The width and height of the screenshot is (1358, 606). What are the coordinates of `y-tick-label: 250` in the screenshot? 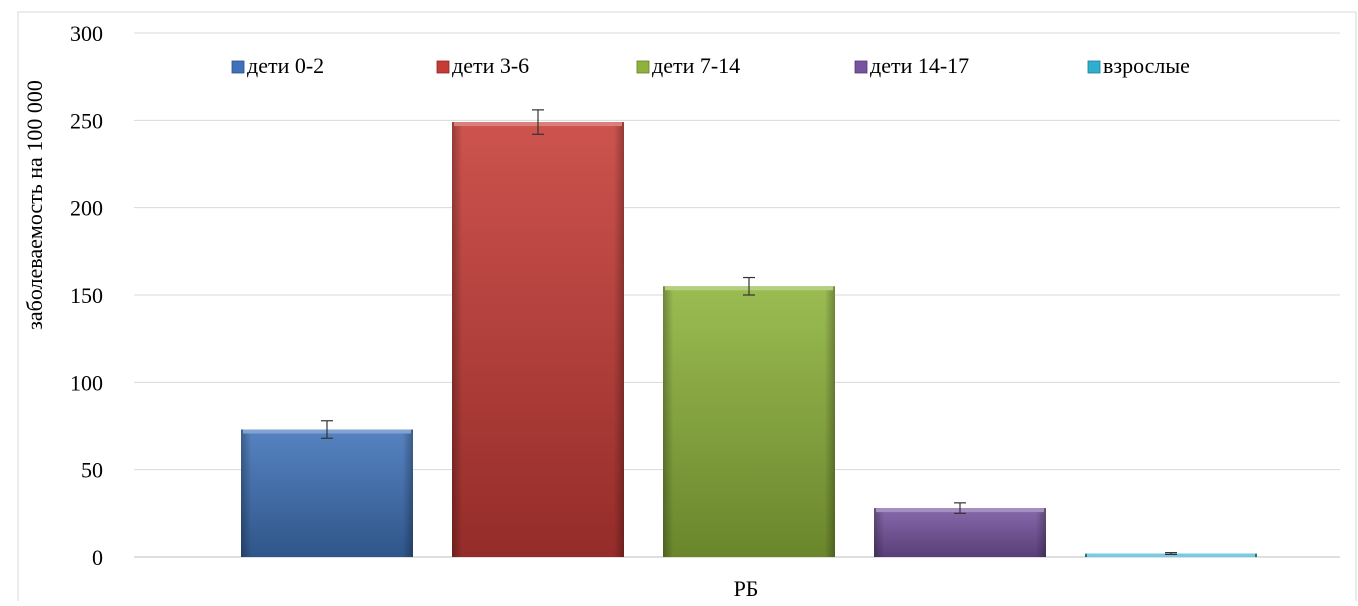 It's located at (86, 120).